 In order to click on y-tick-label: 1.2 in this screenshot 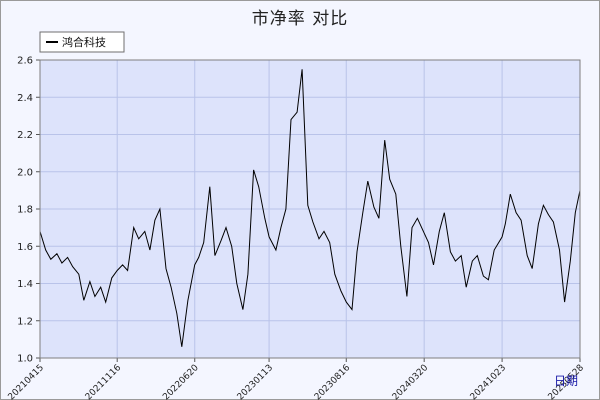, I will do `click(25, 321)`.